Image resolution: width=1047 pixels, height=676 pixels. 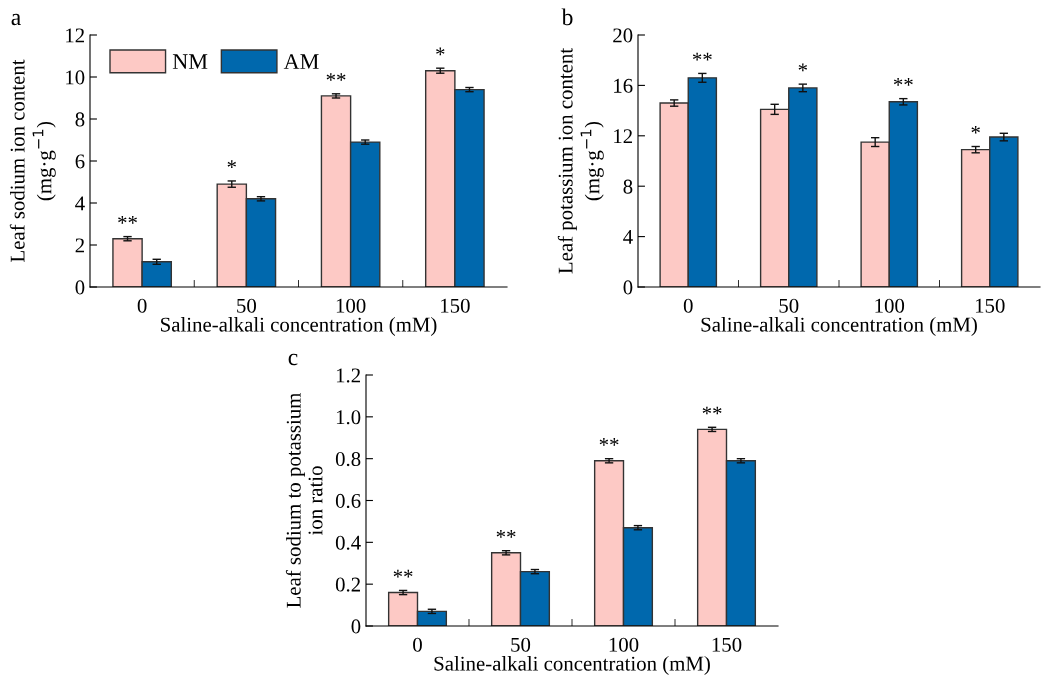 What do you see at coordinates (580, 161) in the screenshot?
I see `y-axis-title: Leaf potassium ion content (mg·g$^{−1}$)` at bounding box center [580, 161].